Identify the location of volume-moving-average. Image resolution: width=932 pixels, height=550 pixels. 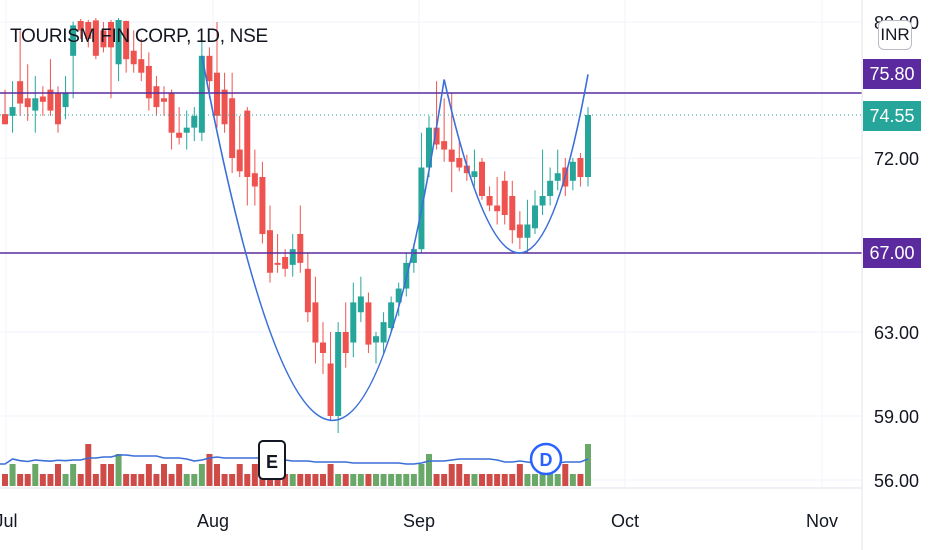
(294, 459).